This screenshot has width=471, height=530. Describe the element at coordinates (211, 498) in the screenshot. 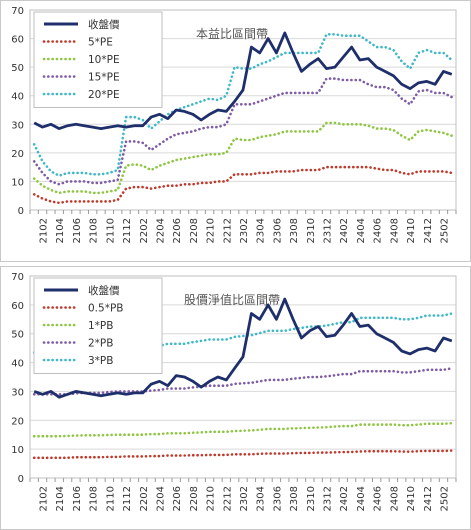

I see `x-tick-label: 2210` at that location.